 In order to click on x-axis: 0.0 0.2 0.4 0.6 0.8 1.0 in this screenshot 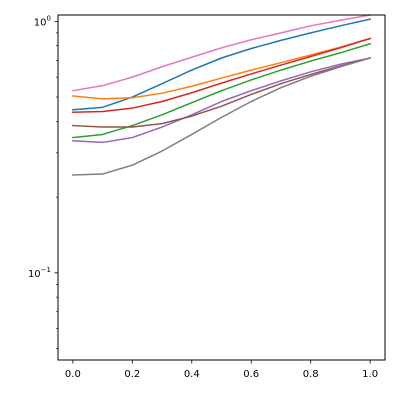, I will do `click(221, 370)`.